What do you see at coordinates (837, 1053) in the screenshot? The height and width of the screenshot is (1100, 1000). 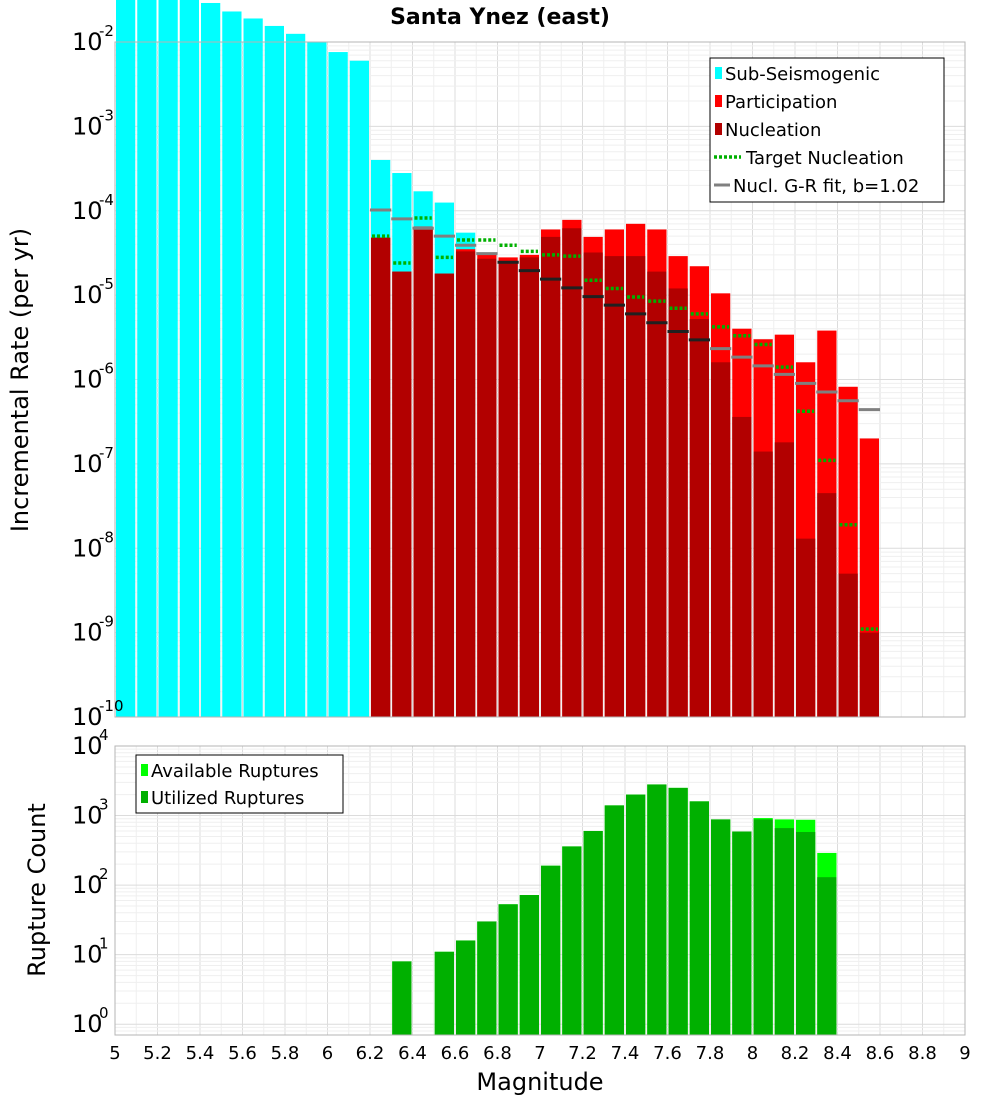 I see `x-tick-label: 8.4` at bounding box center [837, 1053].